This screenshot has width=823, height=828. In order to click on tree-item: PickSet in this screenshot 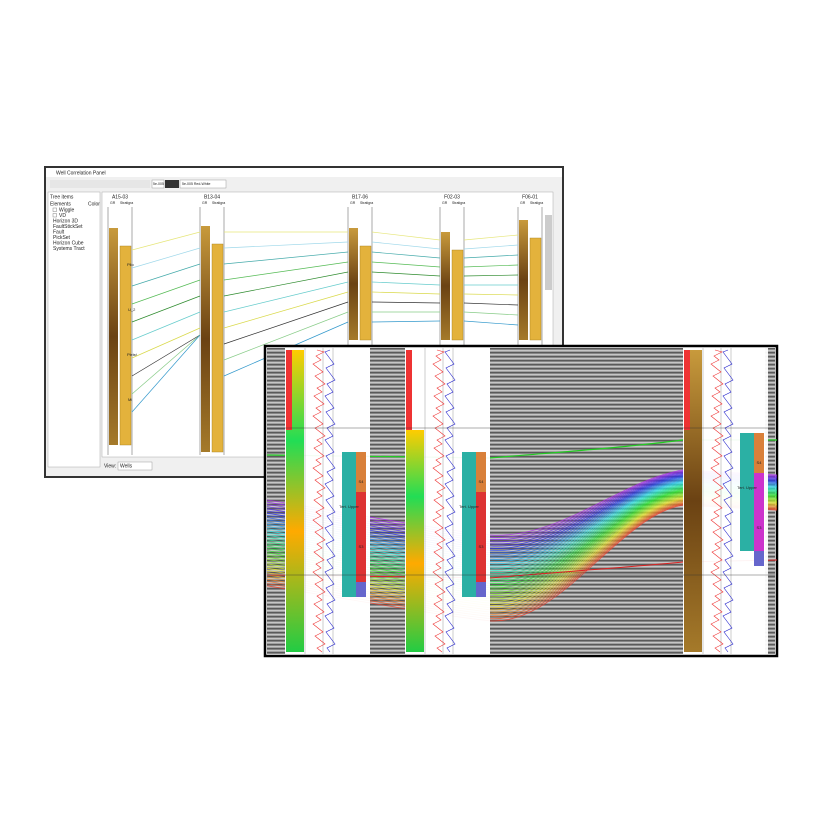, I will do `click(62, 238)`.